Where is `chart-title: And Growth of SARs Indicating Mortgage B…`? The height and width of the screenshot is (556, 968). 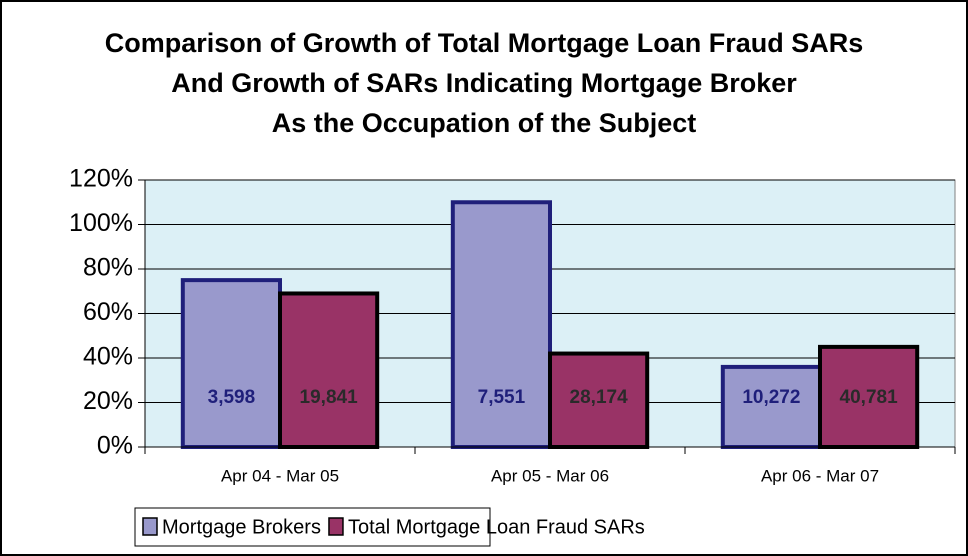 chart-title: And Growth of SARs Indicating Mortgage B… is located at coordinates (484, 83).